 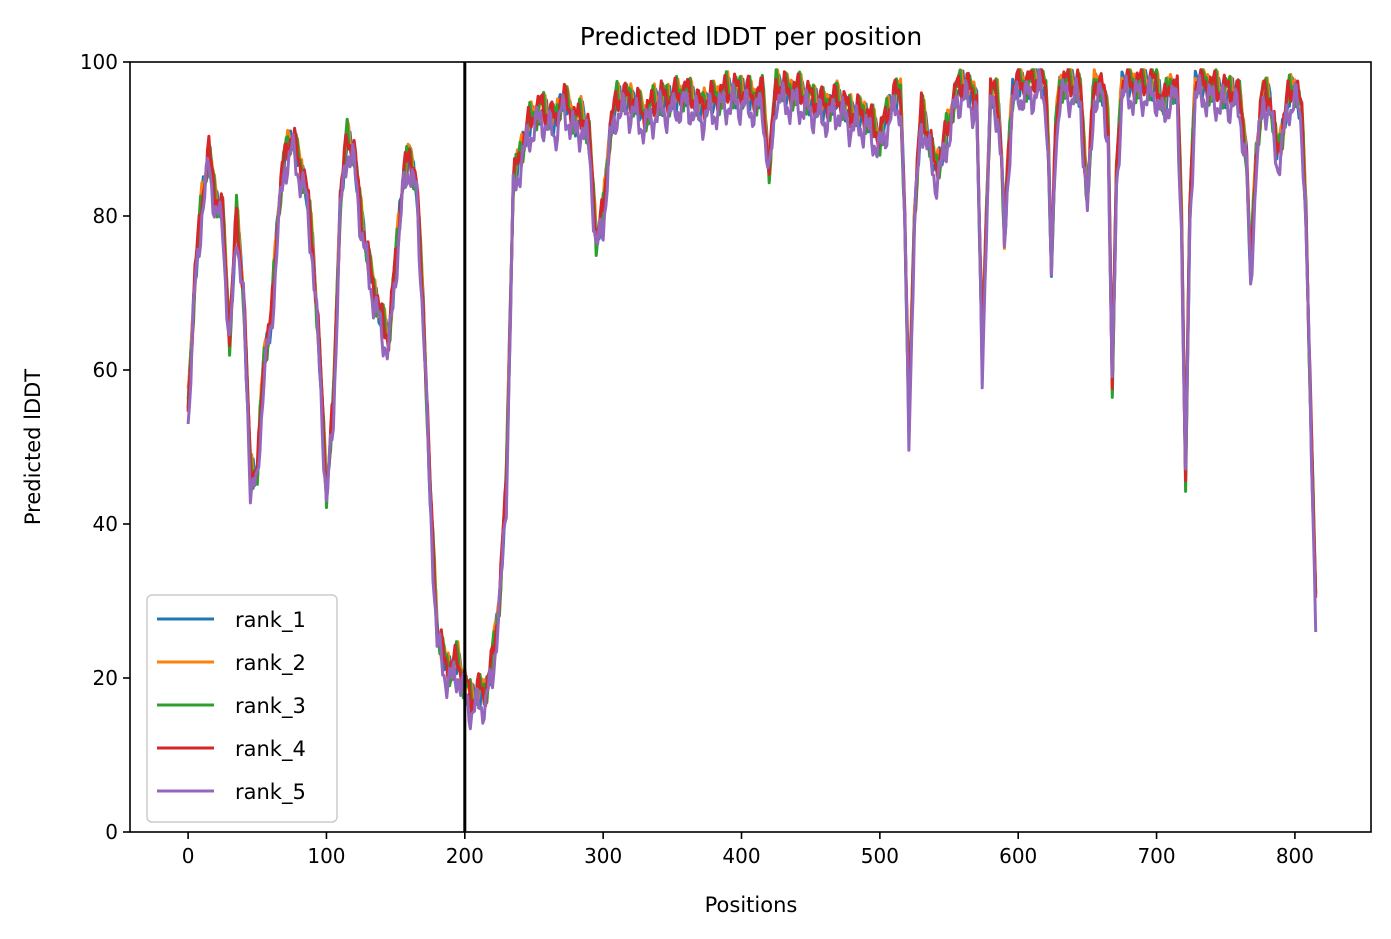 I want to click on x-tick-label: 800, so click(x=1295, y=856).